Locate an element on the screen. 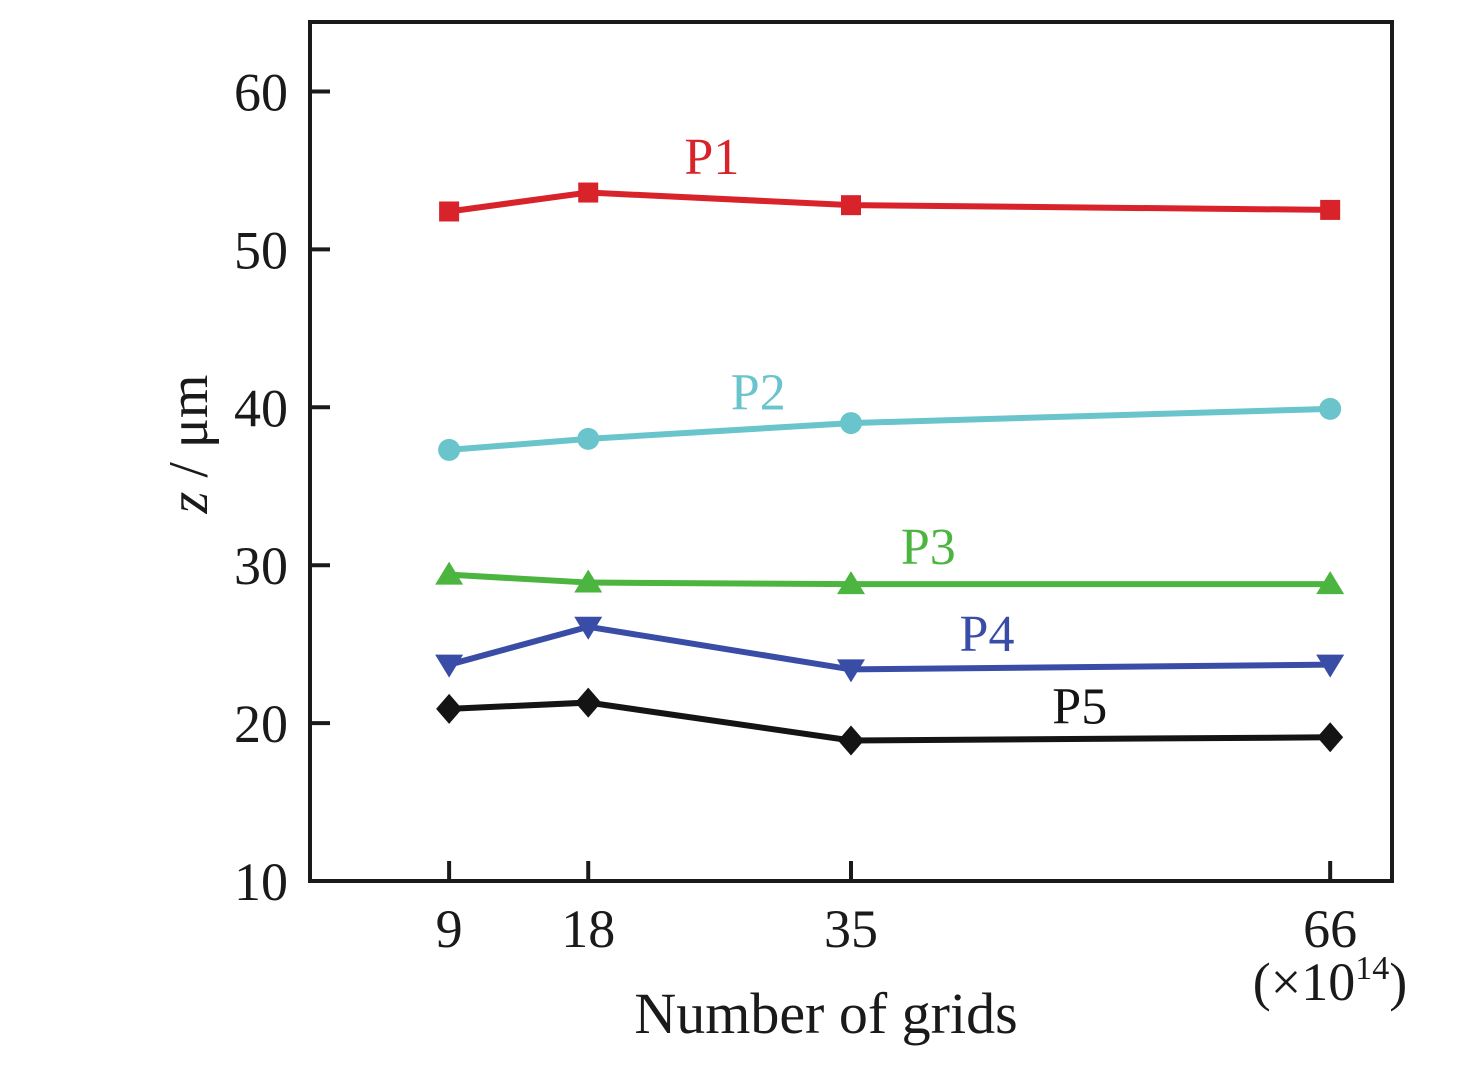 The image size is (1476, 1069). marker-P4-x66 is located at coordinates (1330, 666).